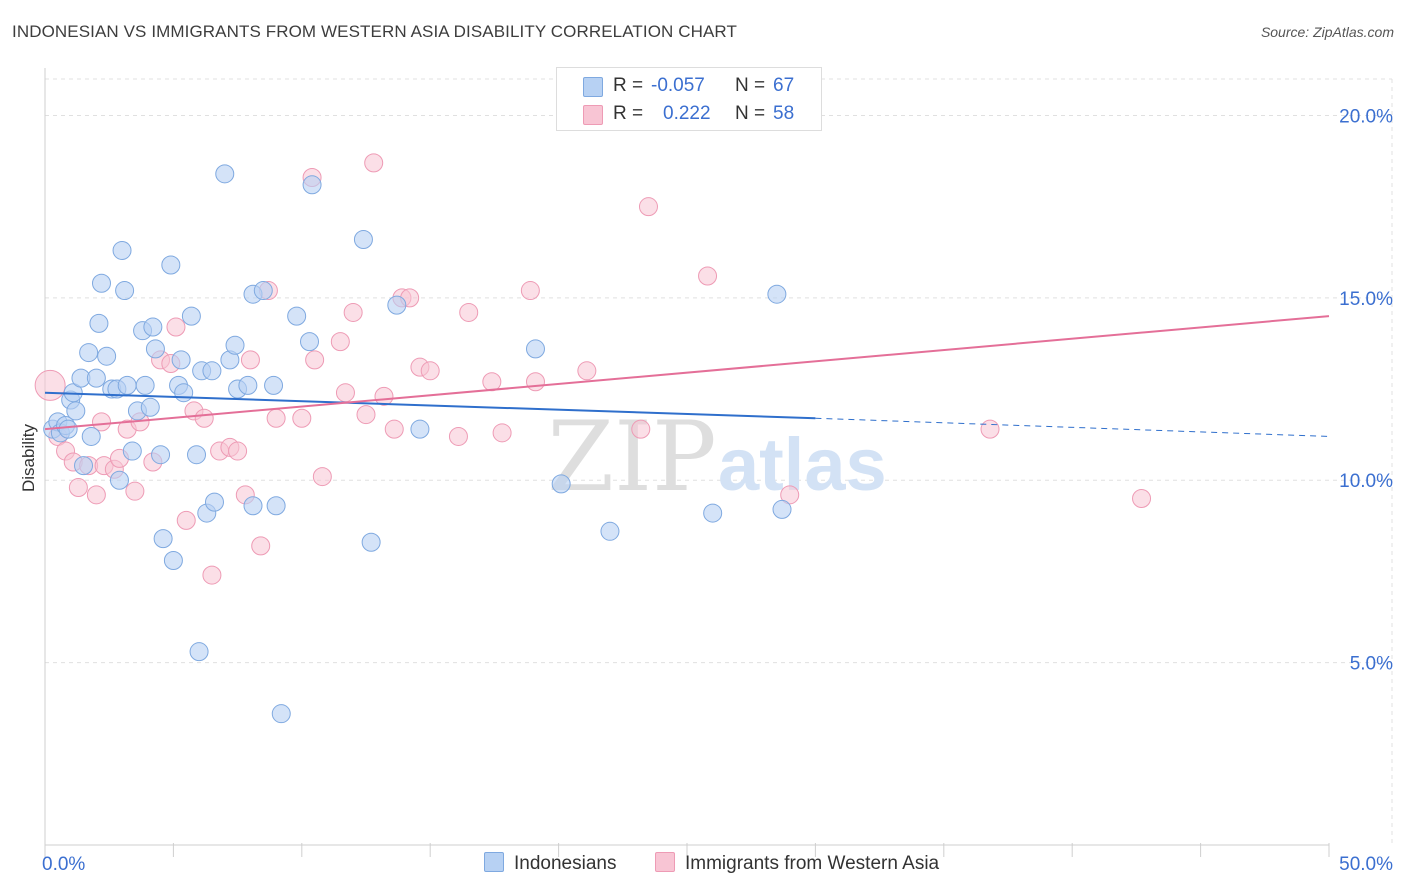 The height and width of the screenshot is (892, 1406). Describe the element at coordinates (28, 457) in the screenshot. I see `y-axis-label: Disability` at that location.